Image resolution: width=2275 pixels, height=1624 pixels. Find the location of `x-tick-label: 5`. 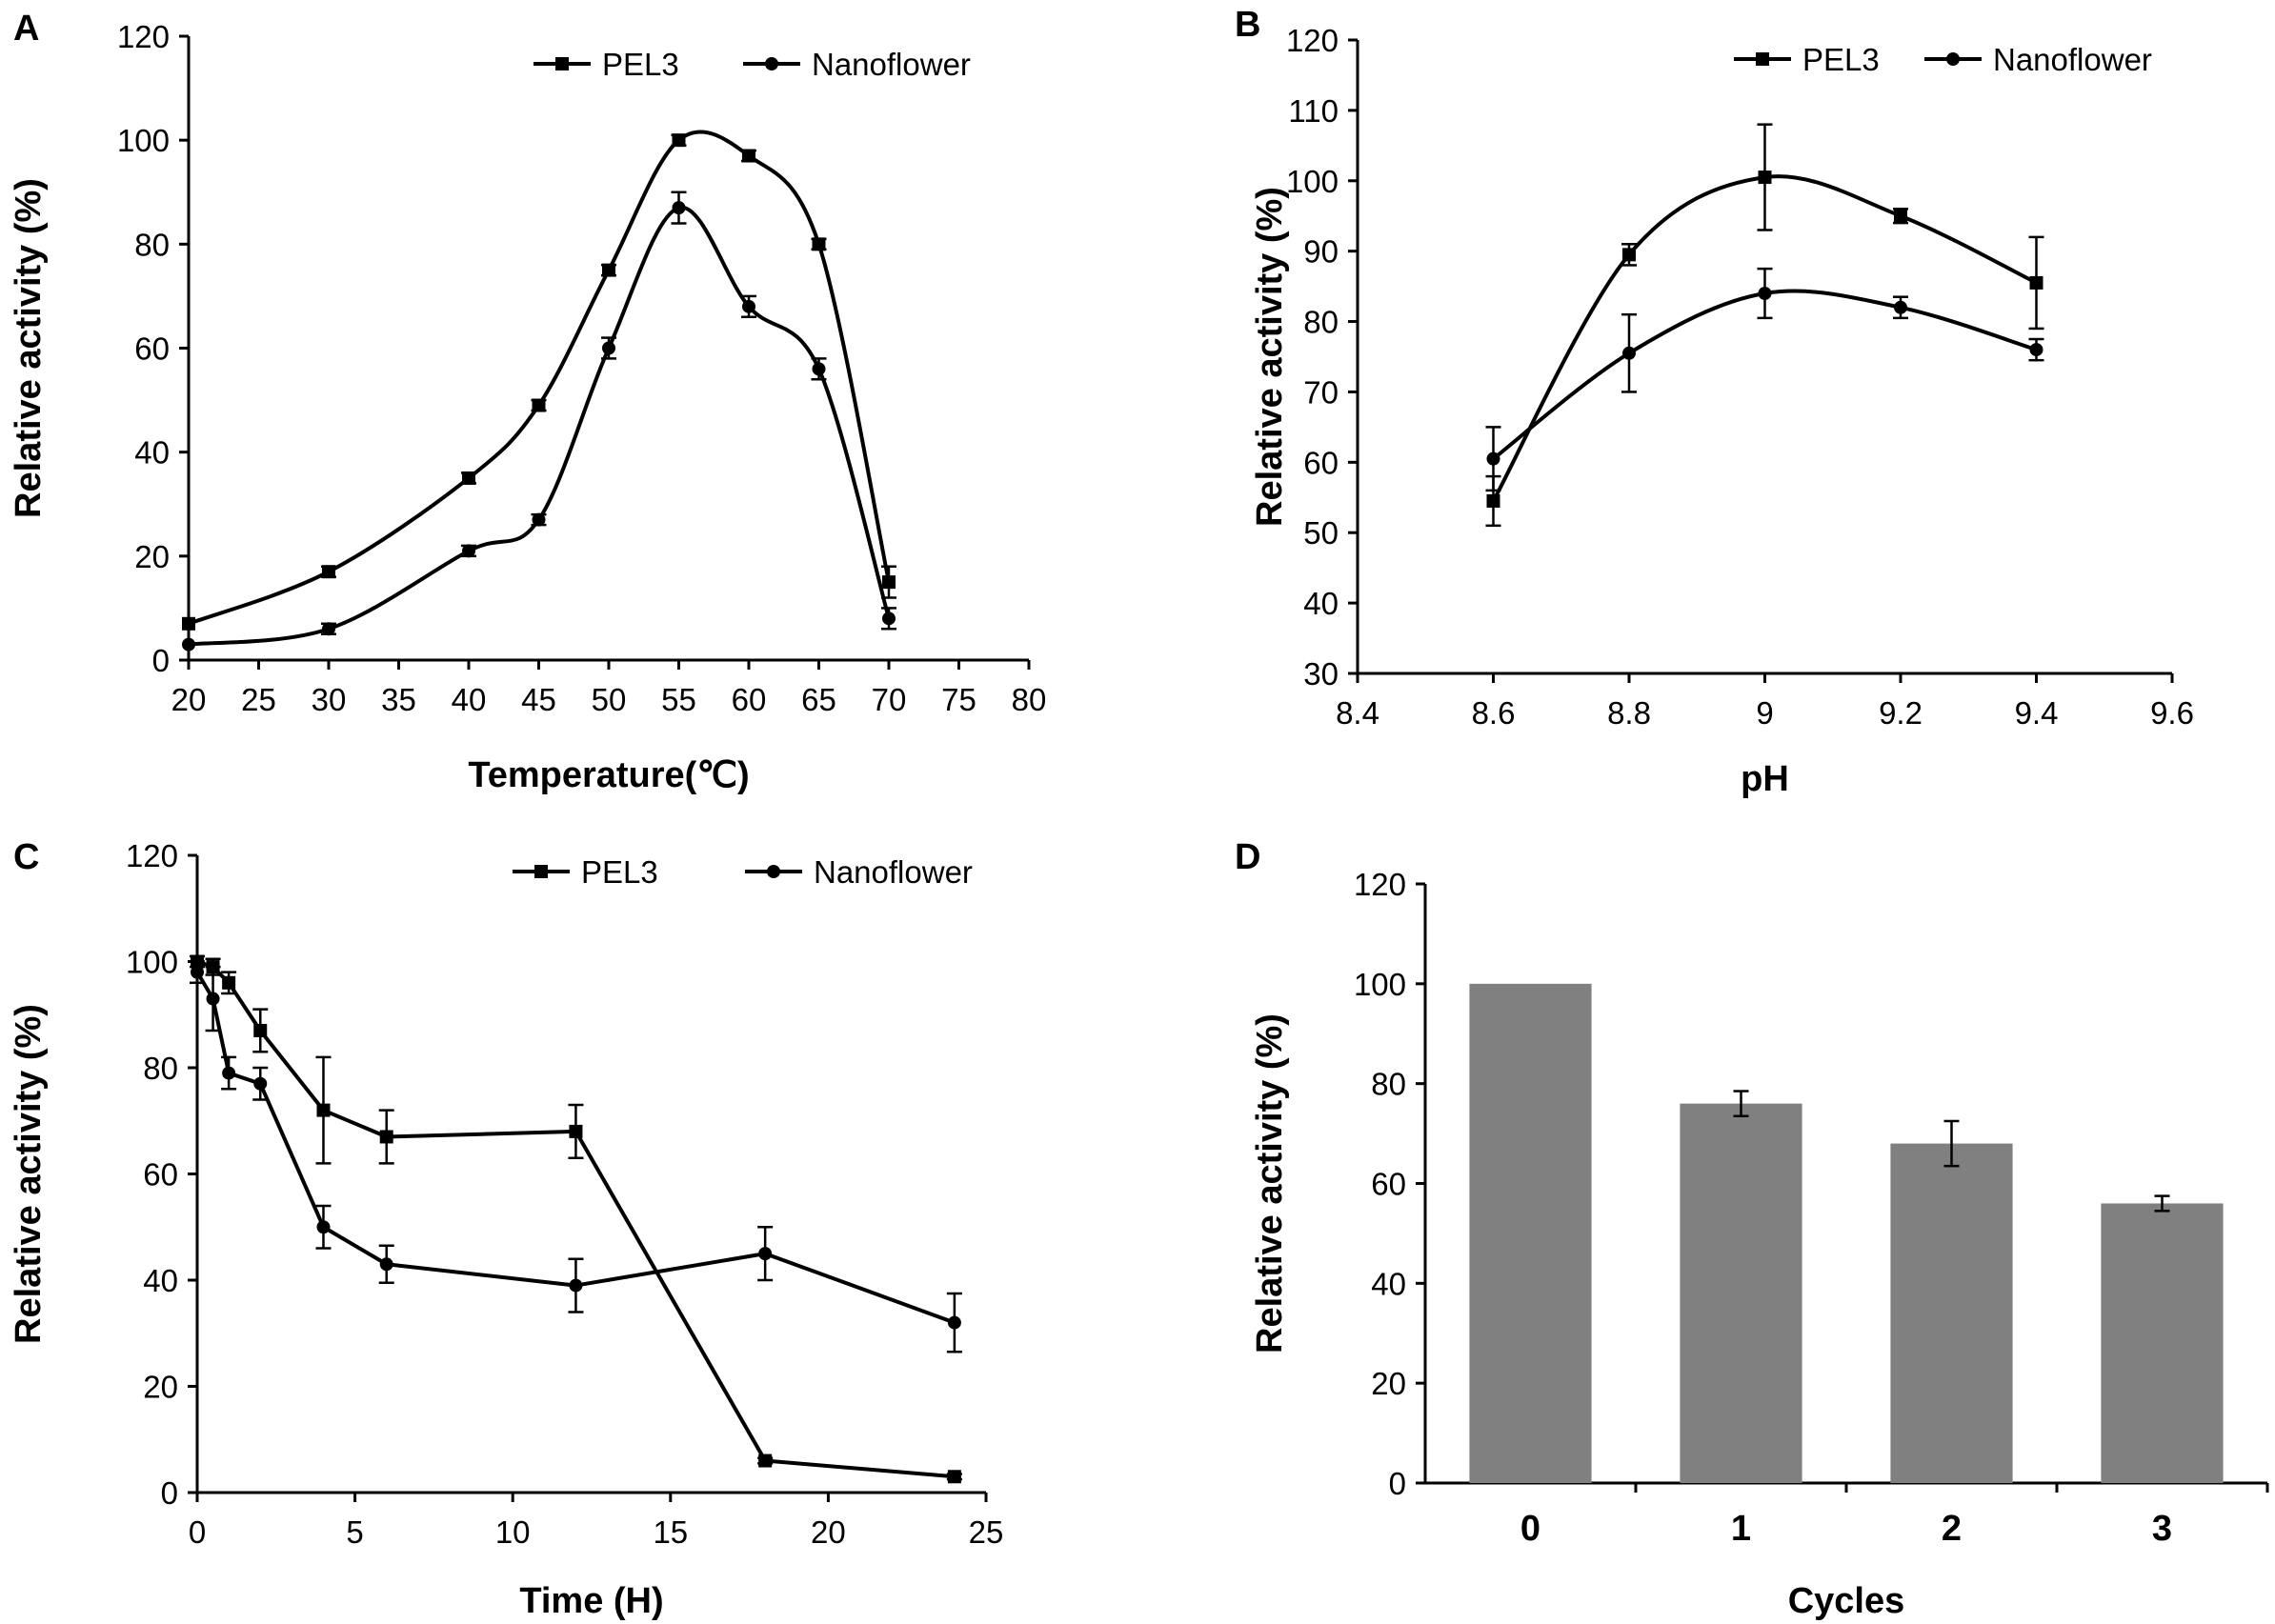

x-tick-label: 5 is located at coordinates (354, 1532).